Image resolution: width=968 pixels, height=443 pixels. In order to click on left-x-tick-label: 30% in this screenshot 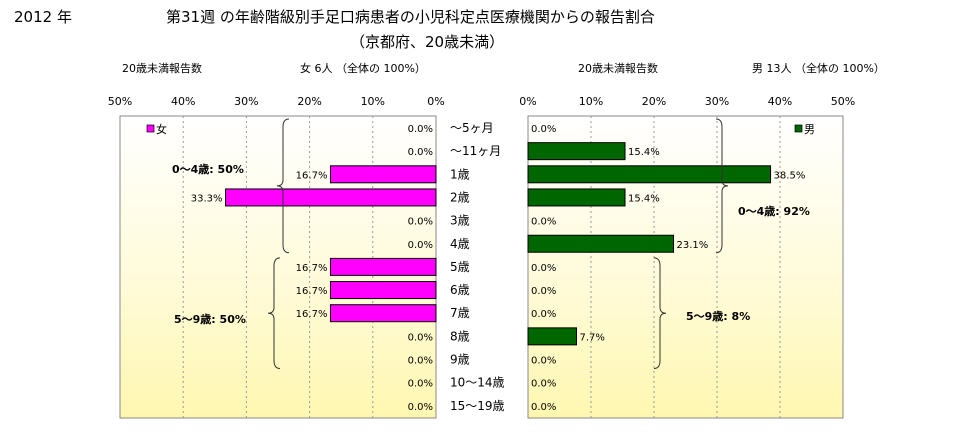, I will do `click(246, 101)`.